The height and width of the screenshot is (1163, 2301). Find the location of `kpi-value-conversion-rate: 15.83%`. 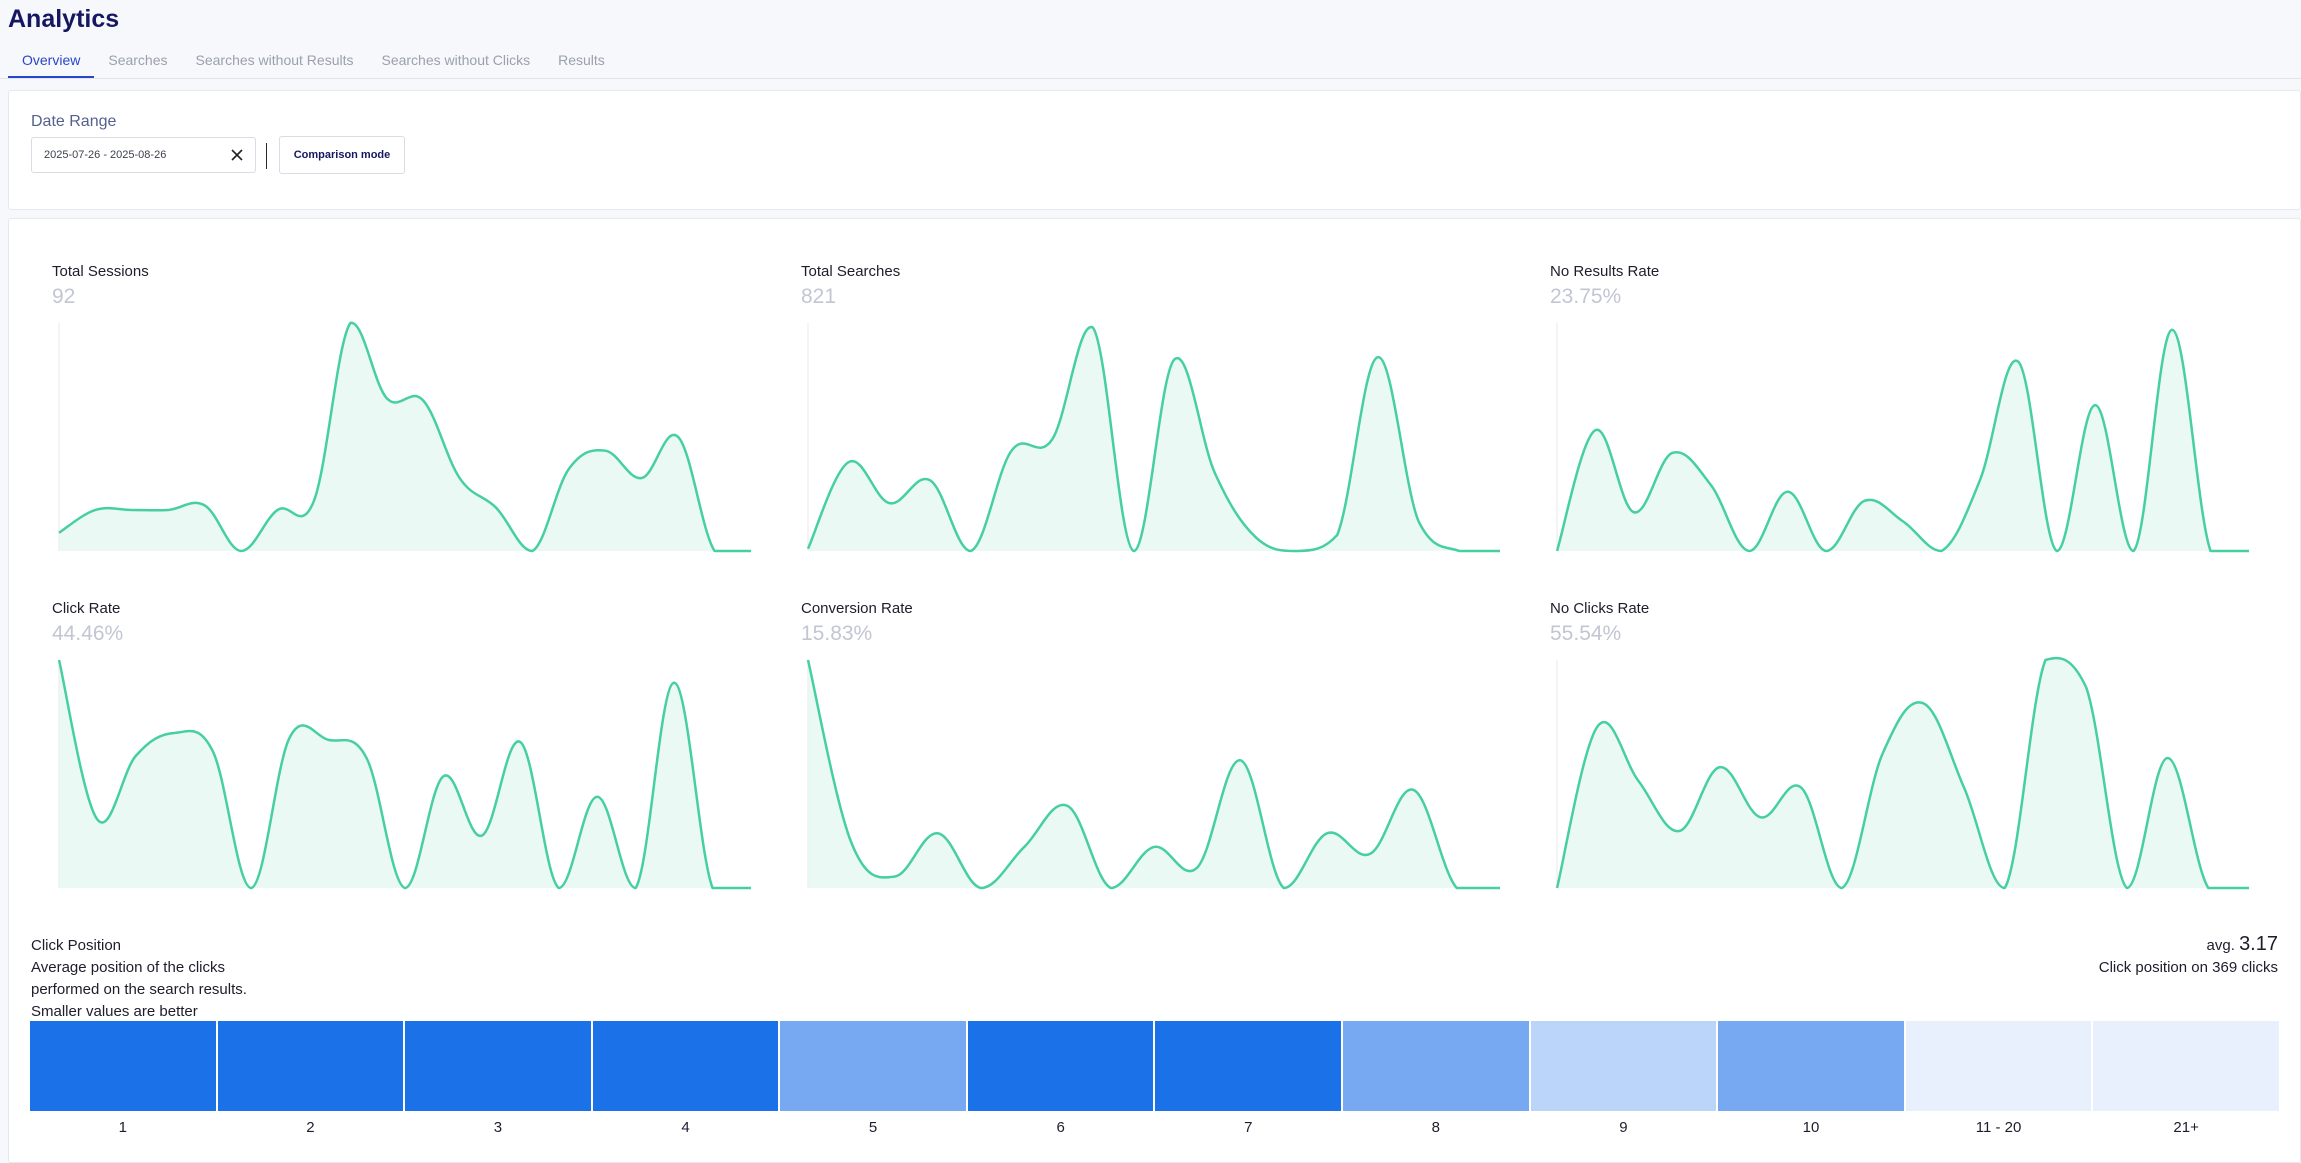

kpi-value-conversion-rate: 15.83% is located at coordinates (837, 633).